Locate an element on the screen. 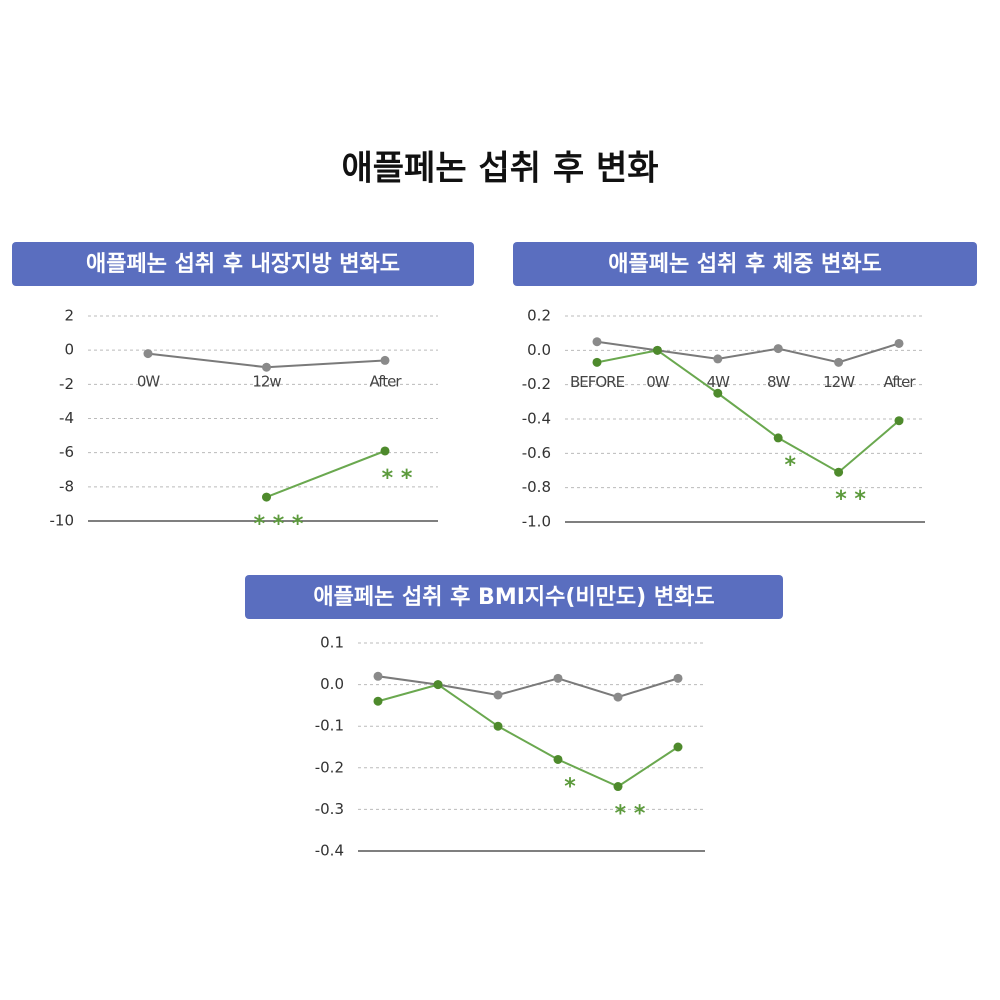 The height and width of the screenshot is (1000, 1000). y-tick-label: -0.3 is located at coordinates (329, 809).